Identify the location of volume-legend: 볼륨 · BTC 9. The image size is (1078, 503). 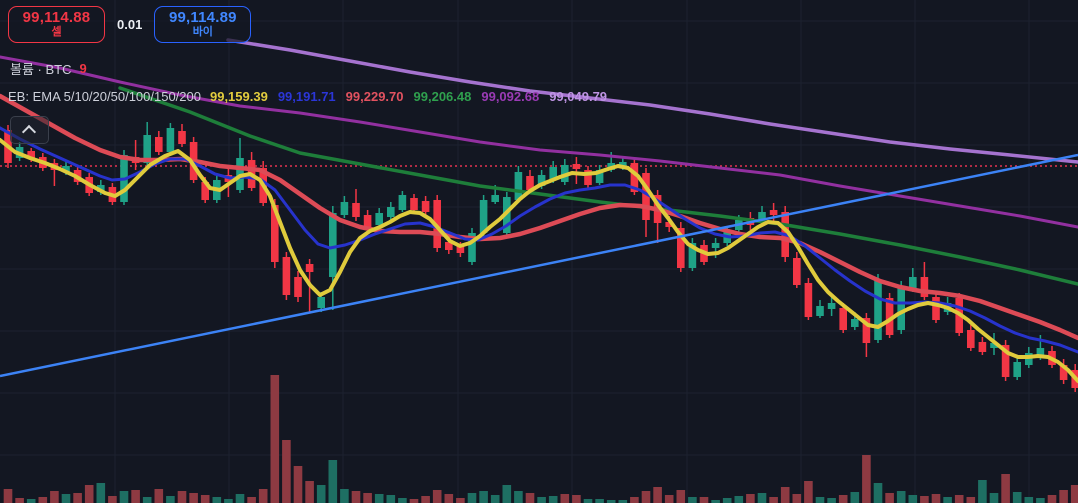
(48, 68).